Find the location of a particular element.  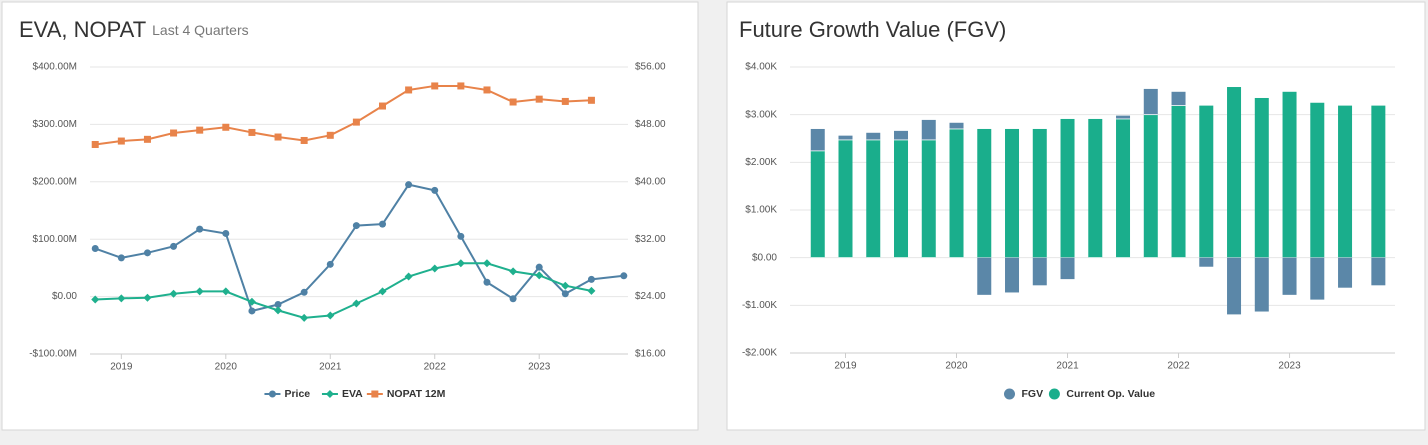

chart-subtitle: Last 4 Quarters is located at coordinates (200, 30).